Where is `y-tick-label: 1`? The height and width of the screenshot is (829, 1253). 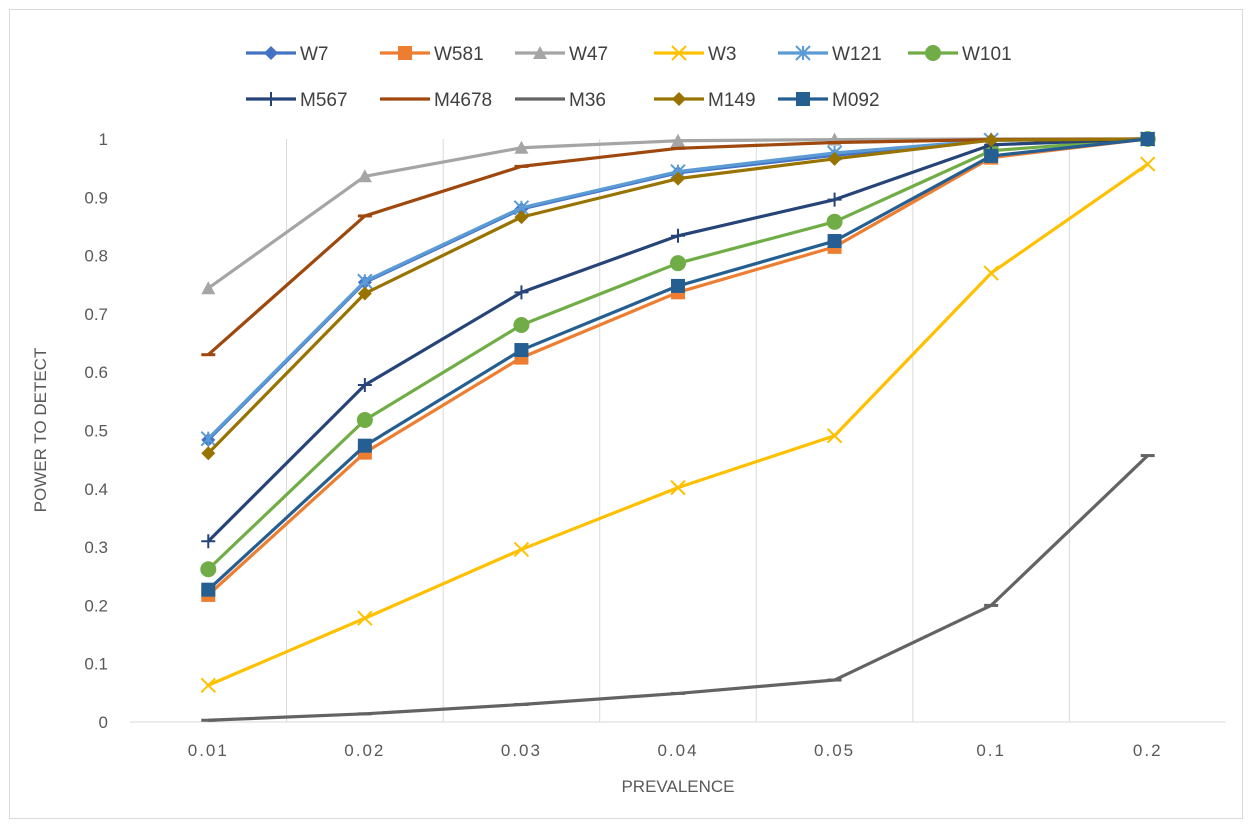 y-tick-label: 1 is located at coordinates (103, 139).